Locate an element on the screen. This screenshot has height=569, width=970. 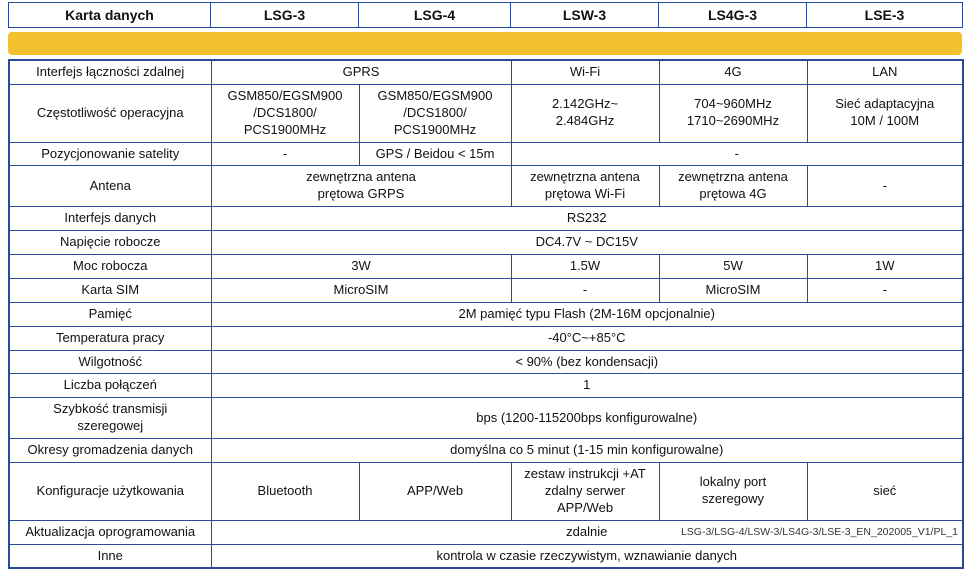
accent-band is located at coordinates (485, 43).